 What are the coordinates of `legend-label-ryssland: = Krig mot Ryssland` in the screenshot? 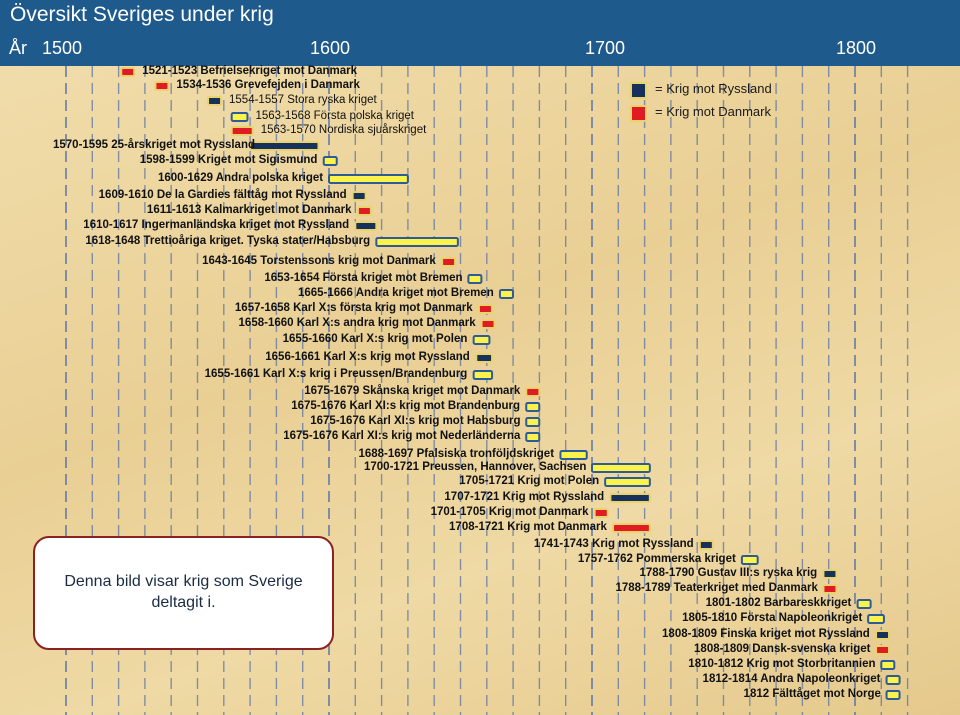 It's located at (713, 88).